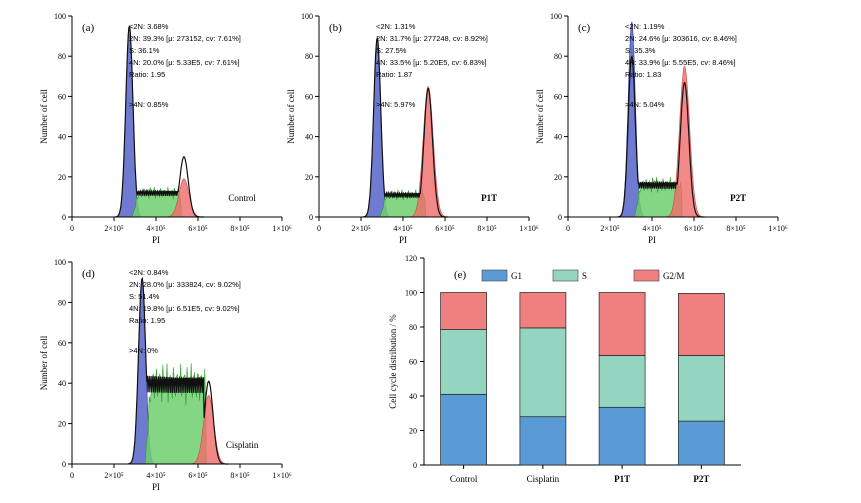  What do you see at coordinates (738, 198) in the screenshot?
I see `sample-label: P2T` at bounding box center [738, 198].